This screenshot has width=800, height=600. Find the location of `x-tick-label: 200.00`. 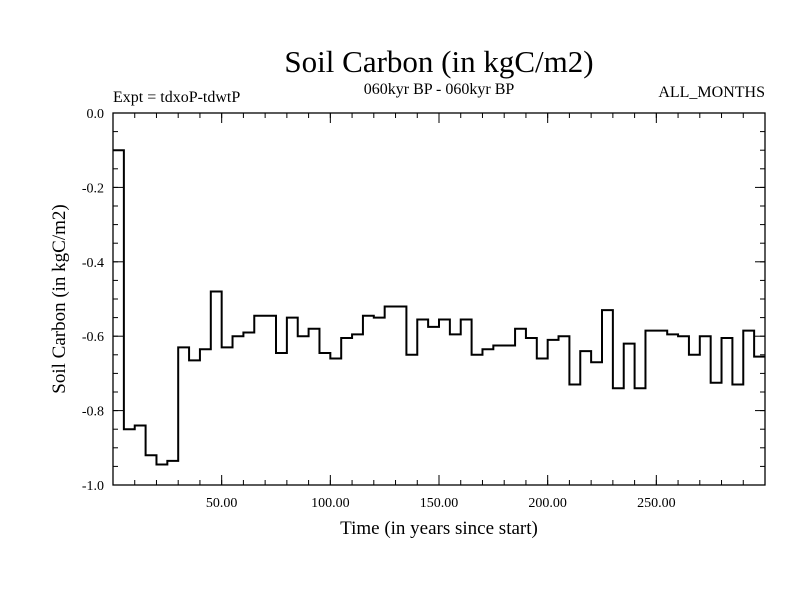

x-tick-label: 200.00 is located at coordinates (547, 503).